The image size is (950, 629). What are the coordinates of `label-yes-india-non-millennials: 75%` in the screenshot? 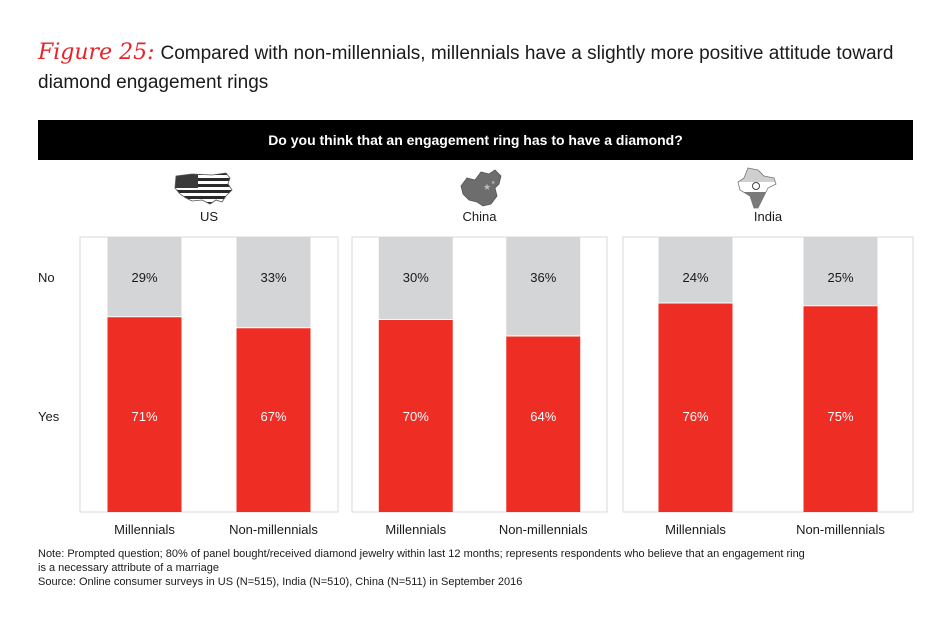 It's located at (840, 416).